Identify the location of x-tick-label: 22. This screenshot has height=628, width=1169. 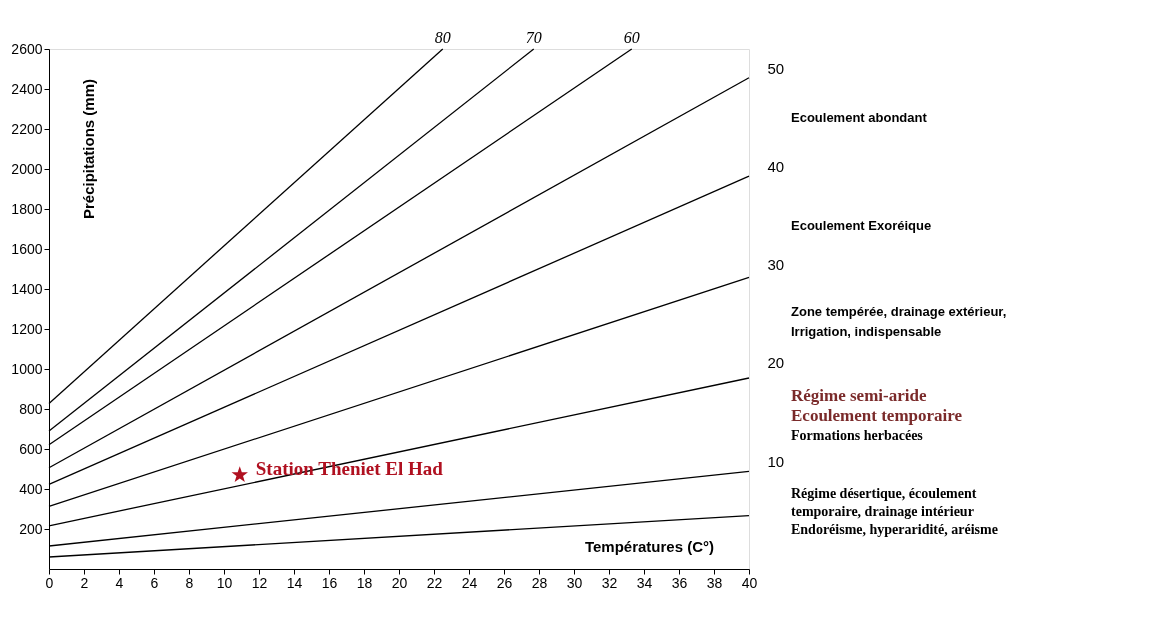
(434, 582).